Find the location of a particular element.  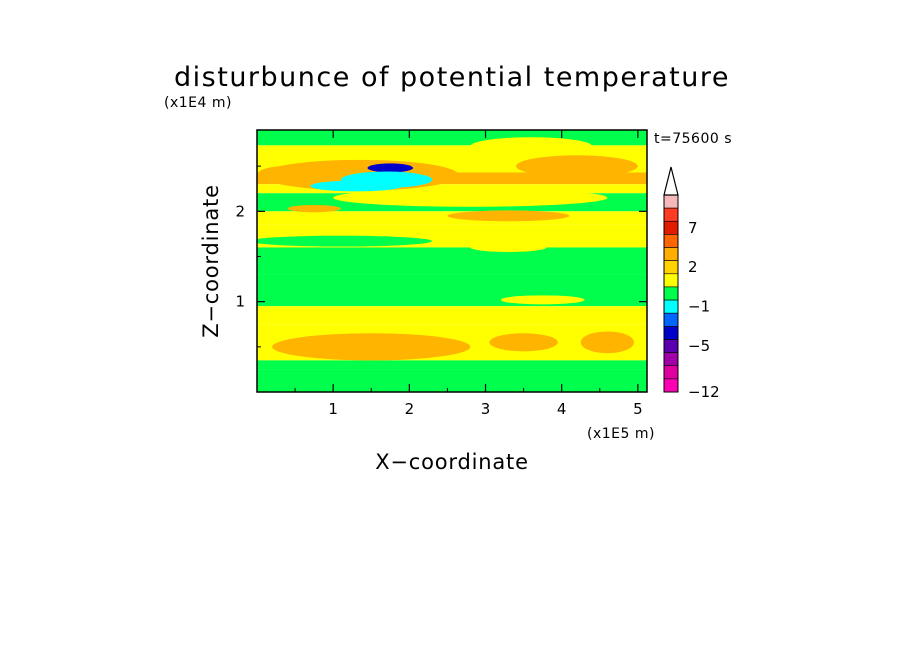

x-tick-label: 4 is located at coordinates (562, 409).